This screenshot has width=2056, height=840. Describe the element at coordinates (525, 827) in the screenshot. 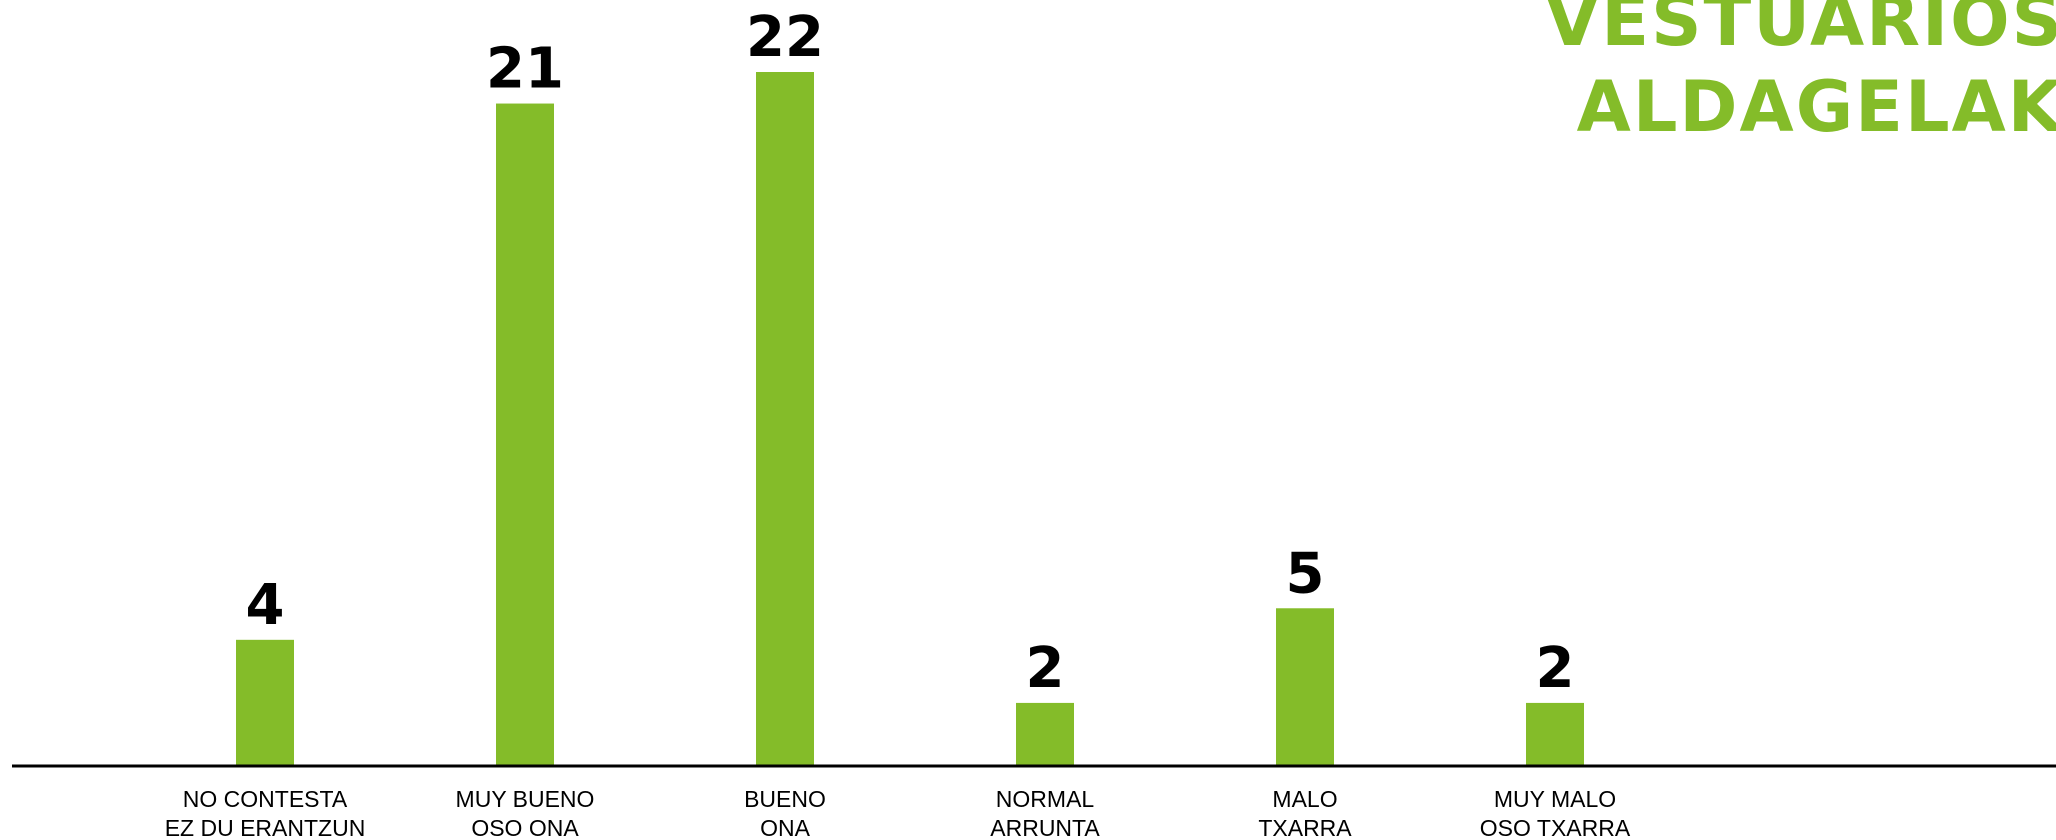

I see `category-label: OSO ONA` at that location.